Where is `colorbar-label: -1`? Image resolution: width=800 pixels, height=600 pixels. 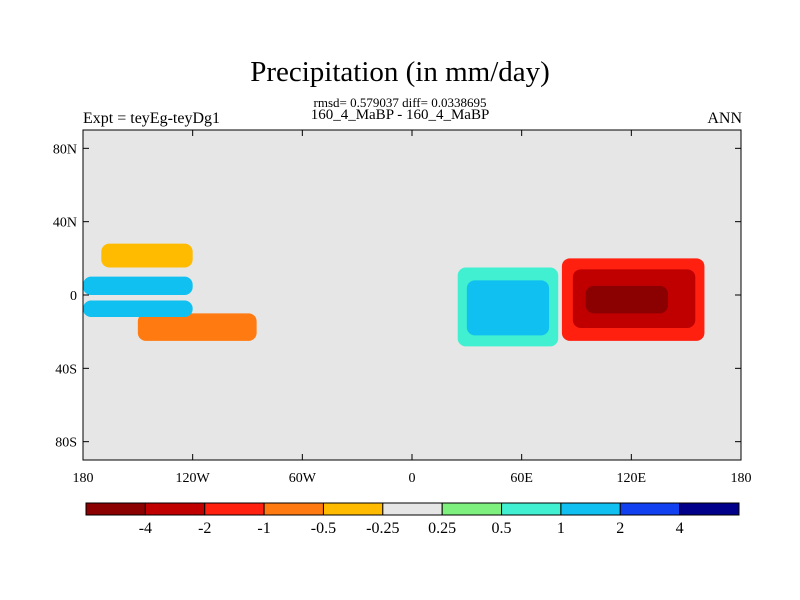 colorbar-label: -1 is located at coordinates (263, 528).